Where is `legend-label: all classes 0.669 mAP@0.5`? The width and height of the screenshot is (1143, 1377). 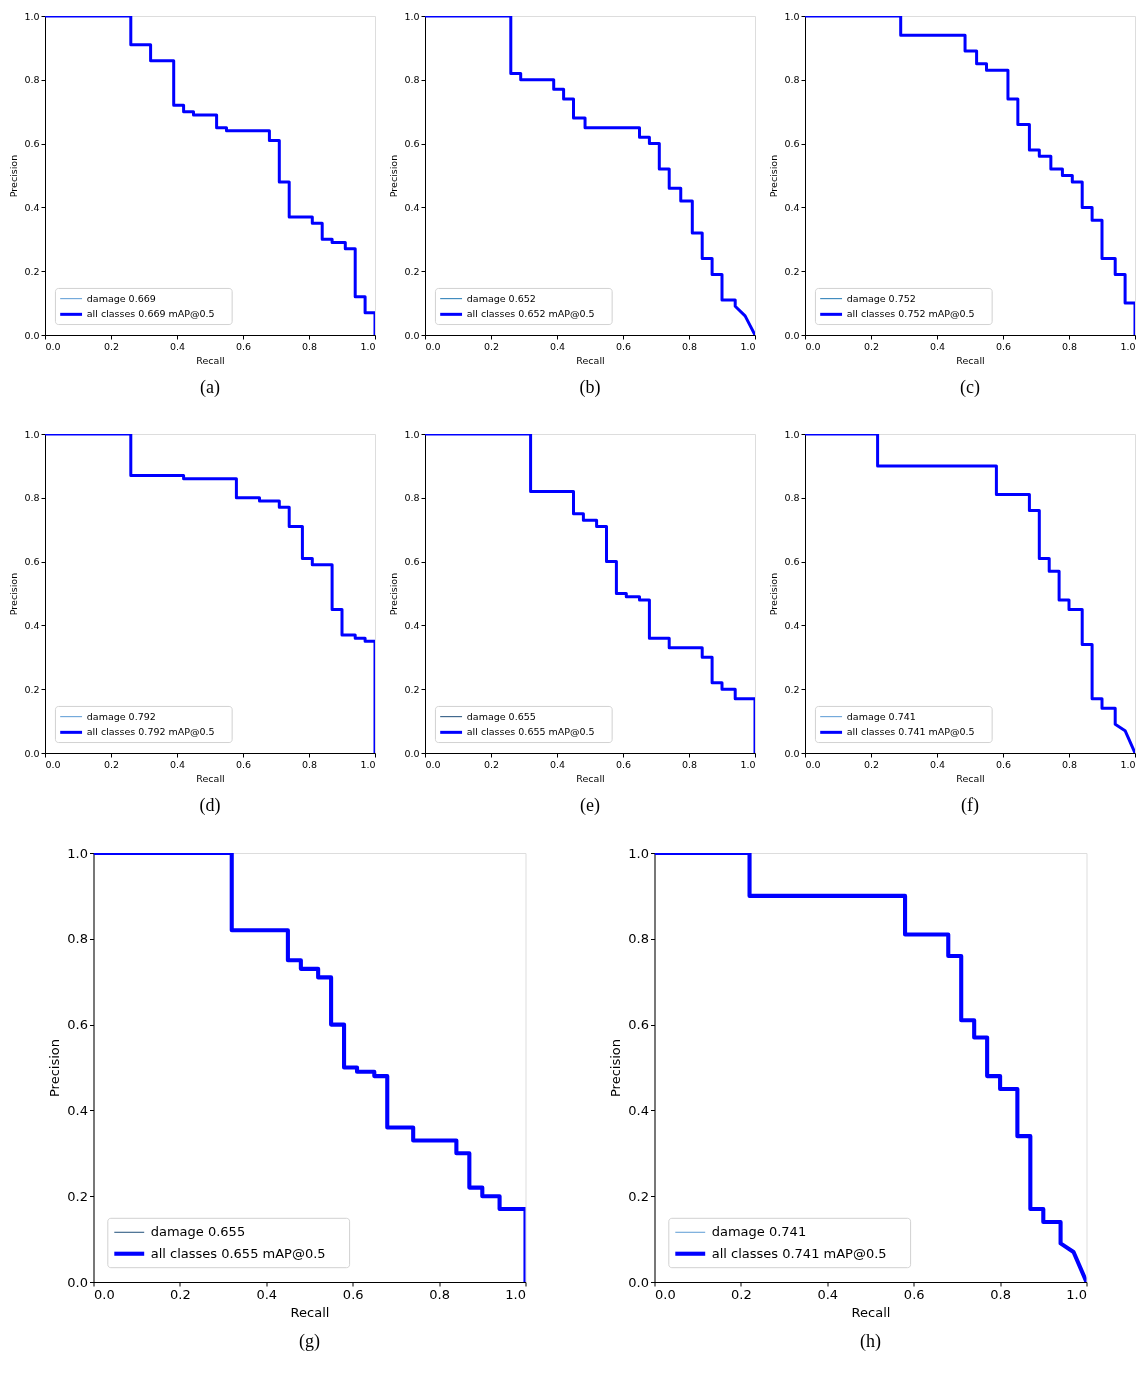
legend-label: all classes 0.669 mAP@0.5 is located at coordinates (150, 314).